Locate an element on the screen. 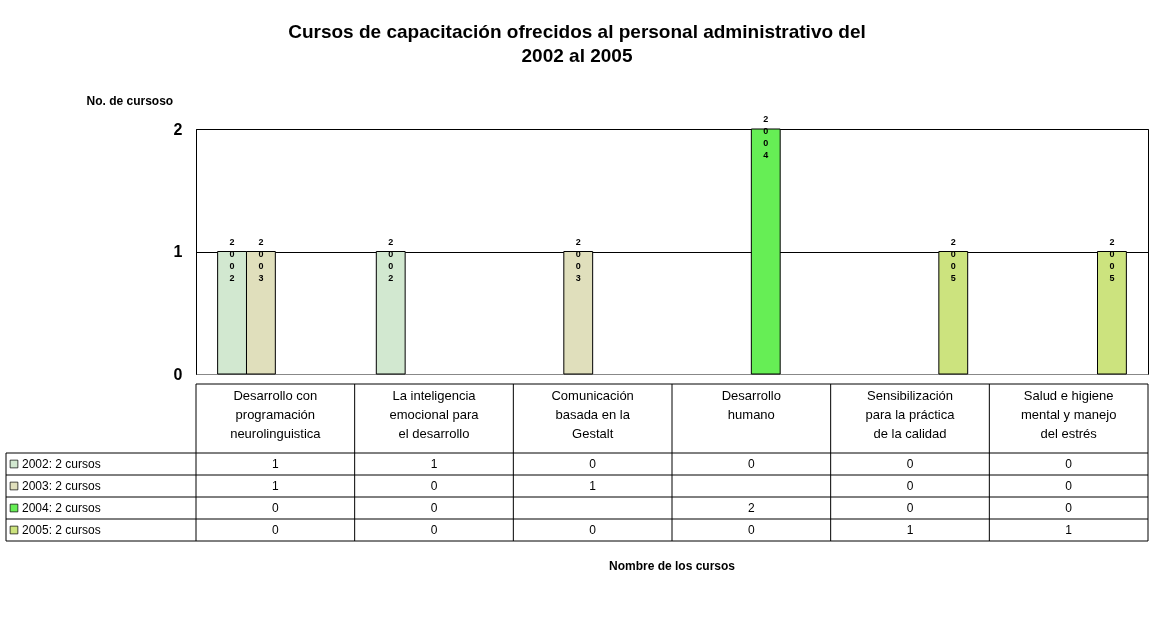  x-tick-label: La inteligencia emocional para el desarrollo is located at coordinates (434, 414).